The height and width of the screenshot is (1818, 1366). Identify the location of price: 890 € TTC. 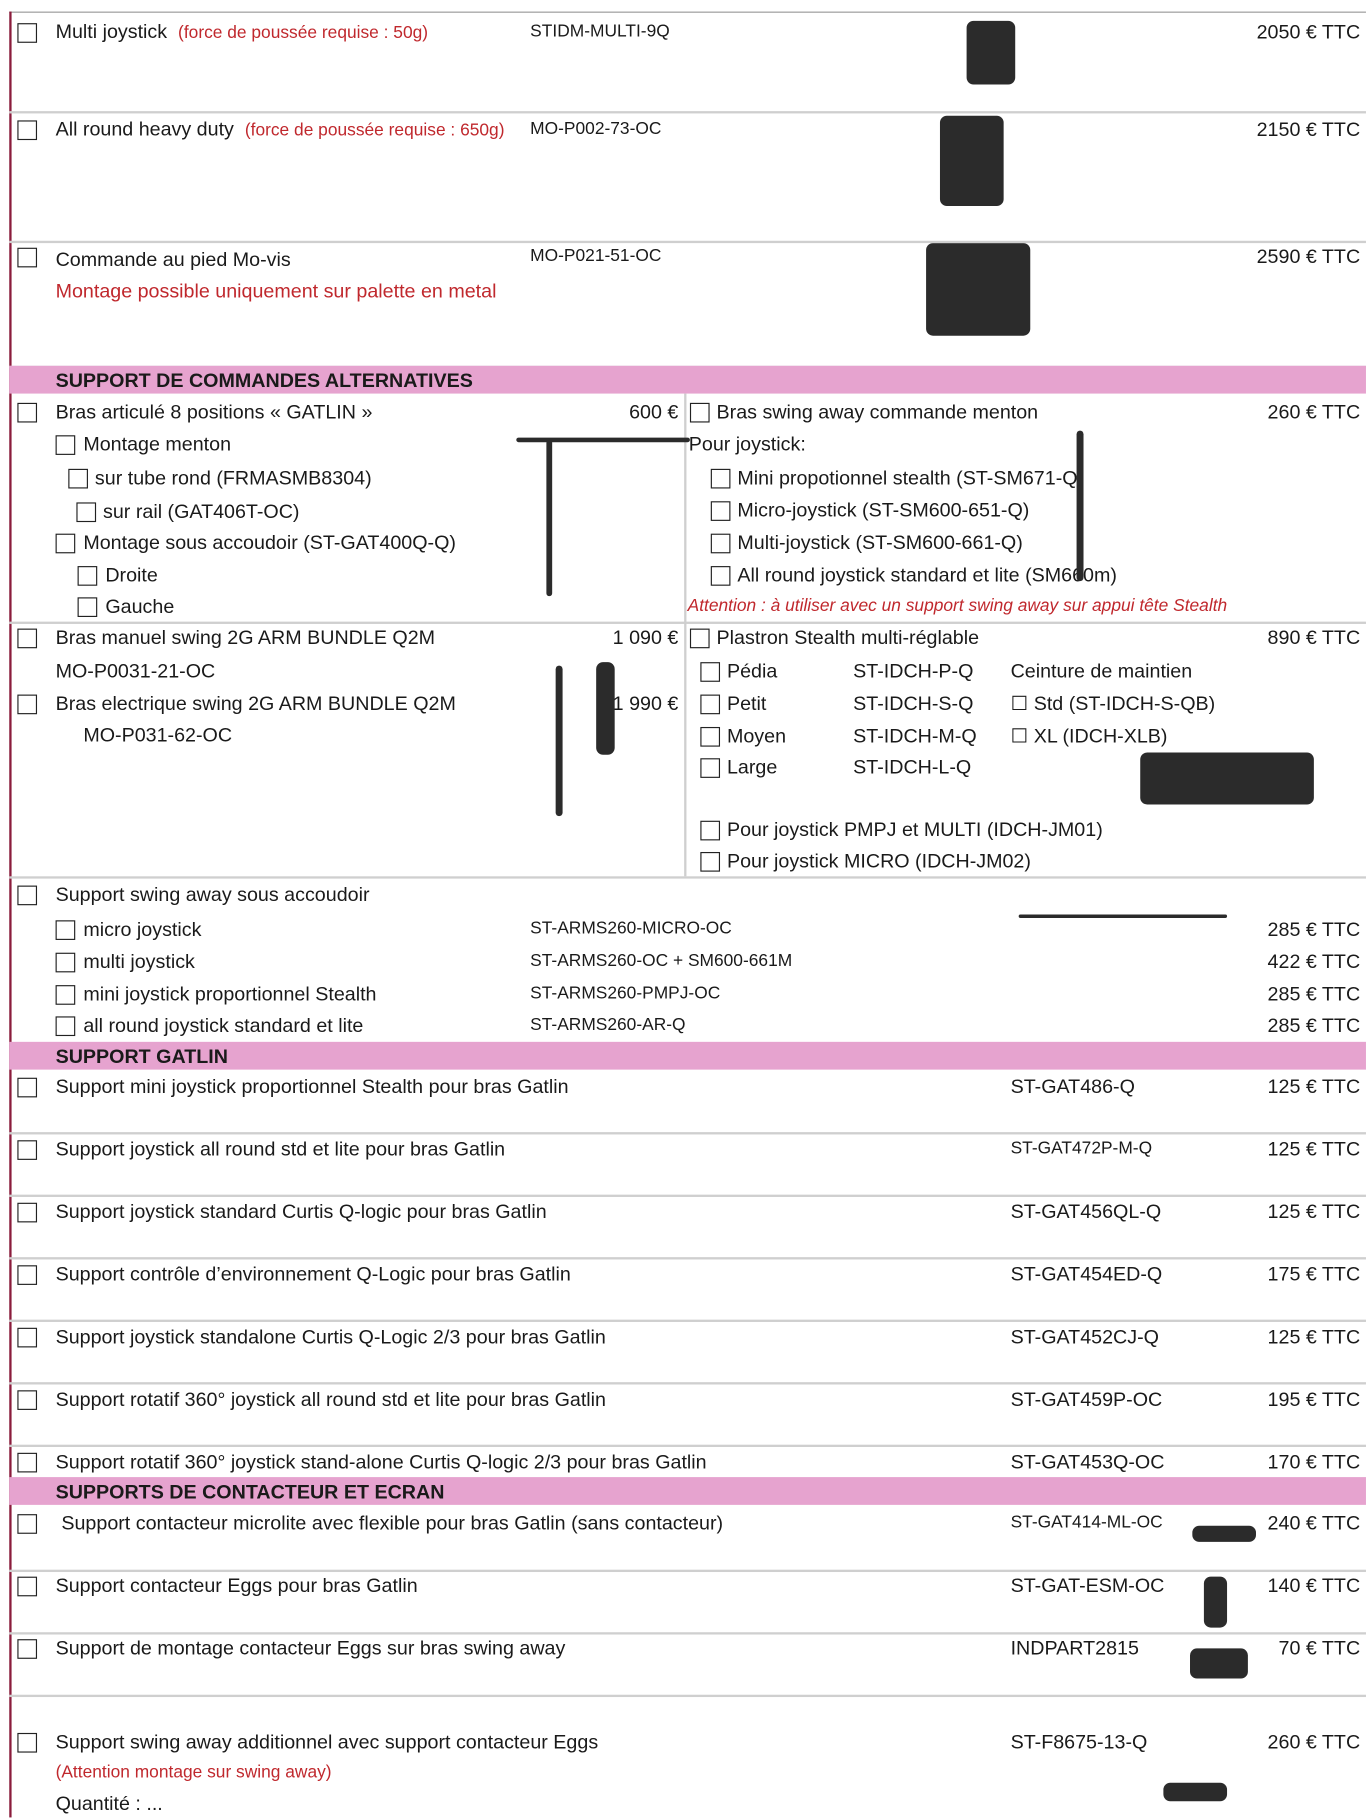
(1314, 637).